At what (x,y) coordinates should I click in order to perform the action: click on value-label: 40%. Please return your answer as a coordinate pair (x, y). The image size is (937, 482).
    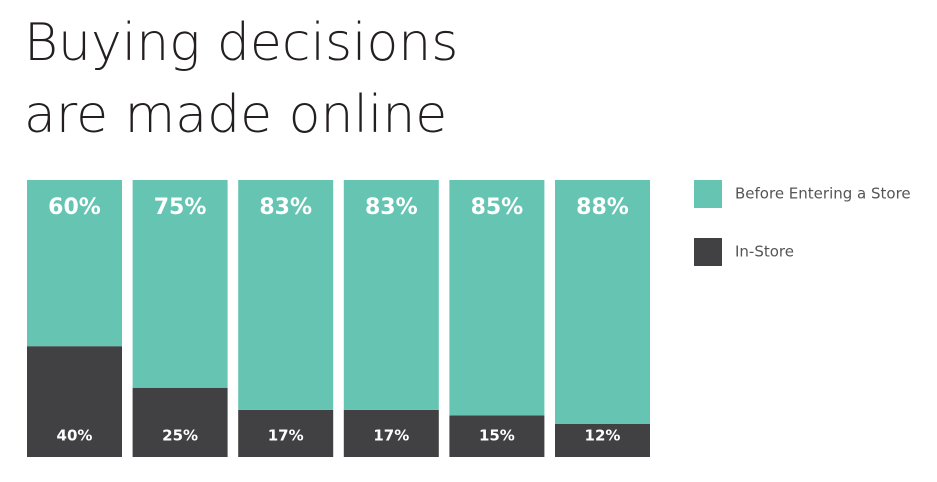
    Looking at the image, I should click on (75, 436).